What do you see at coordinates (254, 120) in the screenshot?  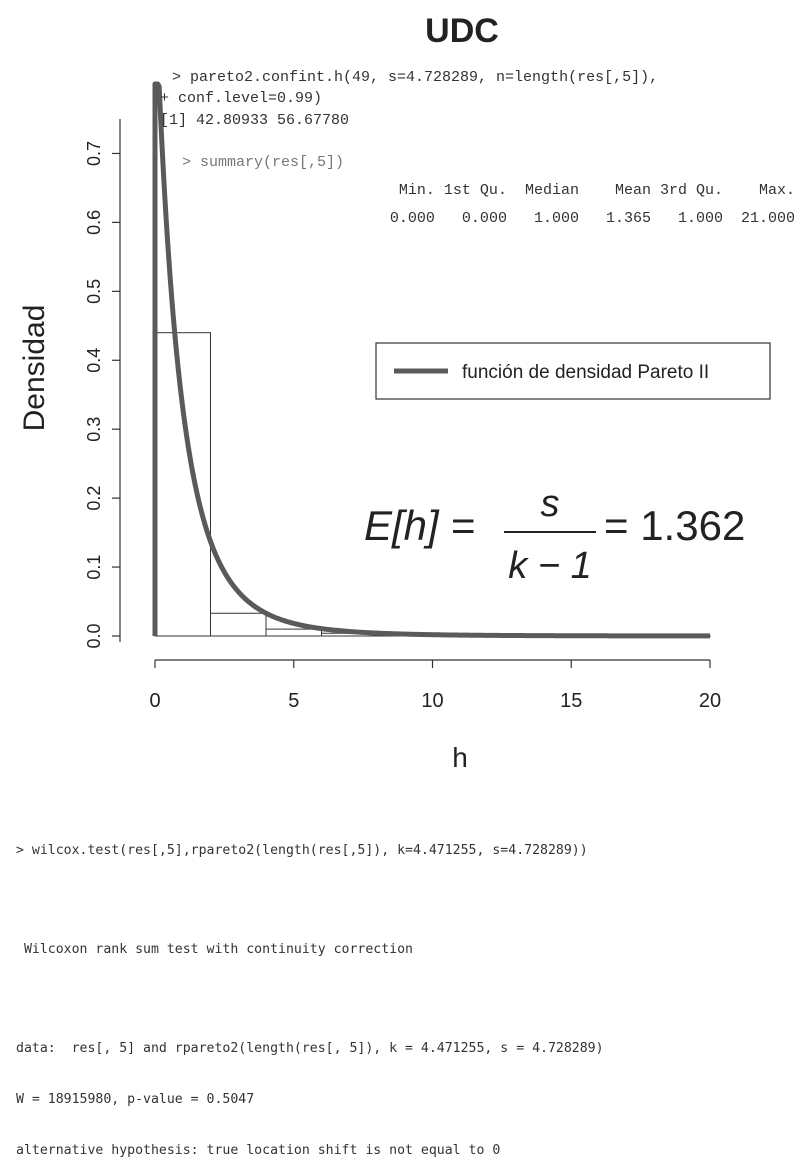 I see `confint-result: [1] 42.80933 56.67780` at bounding box center [254, 120].